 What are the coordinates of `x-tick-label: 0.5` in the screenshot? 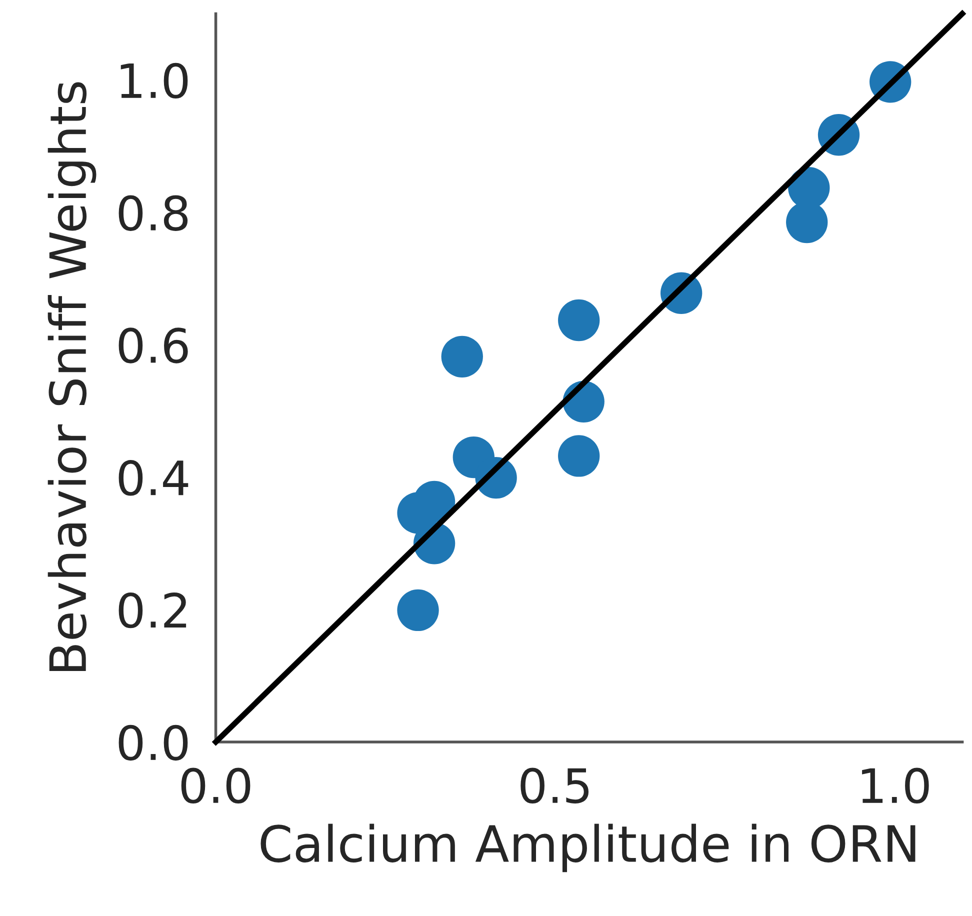 It's located at (554, 786).